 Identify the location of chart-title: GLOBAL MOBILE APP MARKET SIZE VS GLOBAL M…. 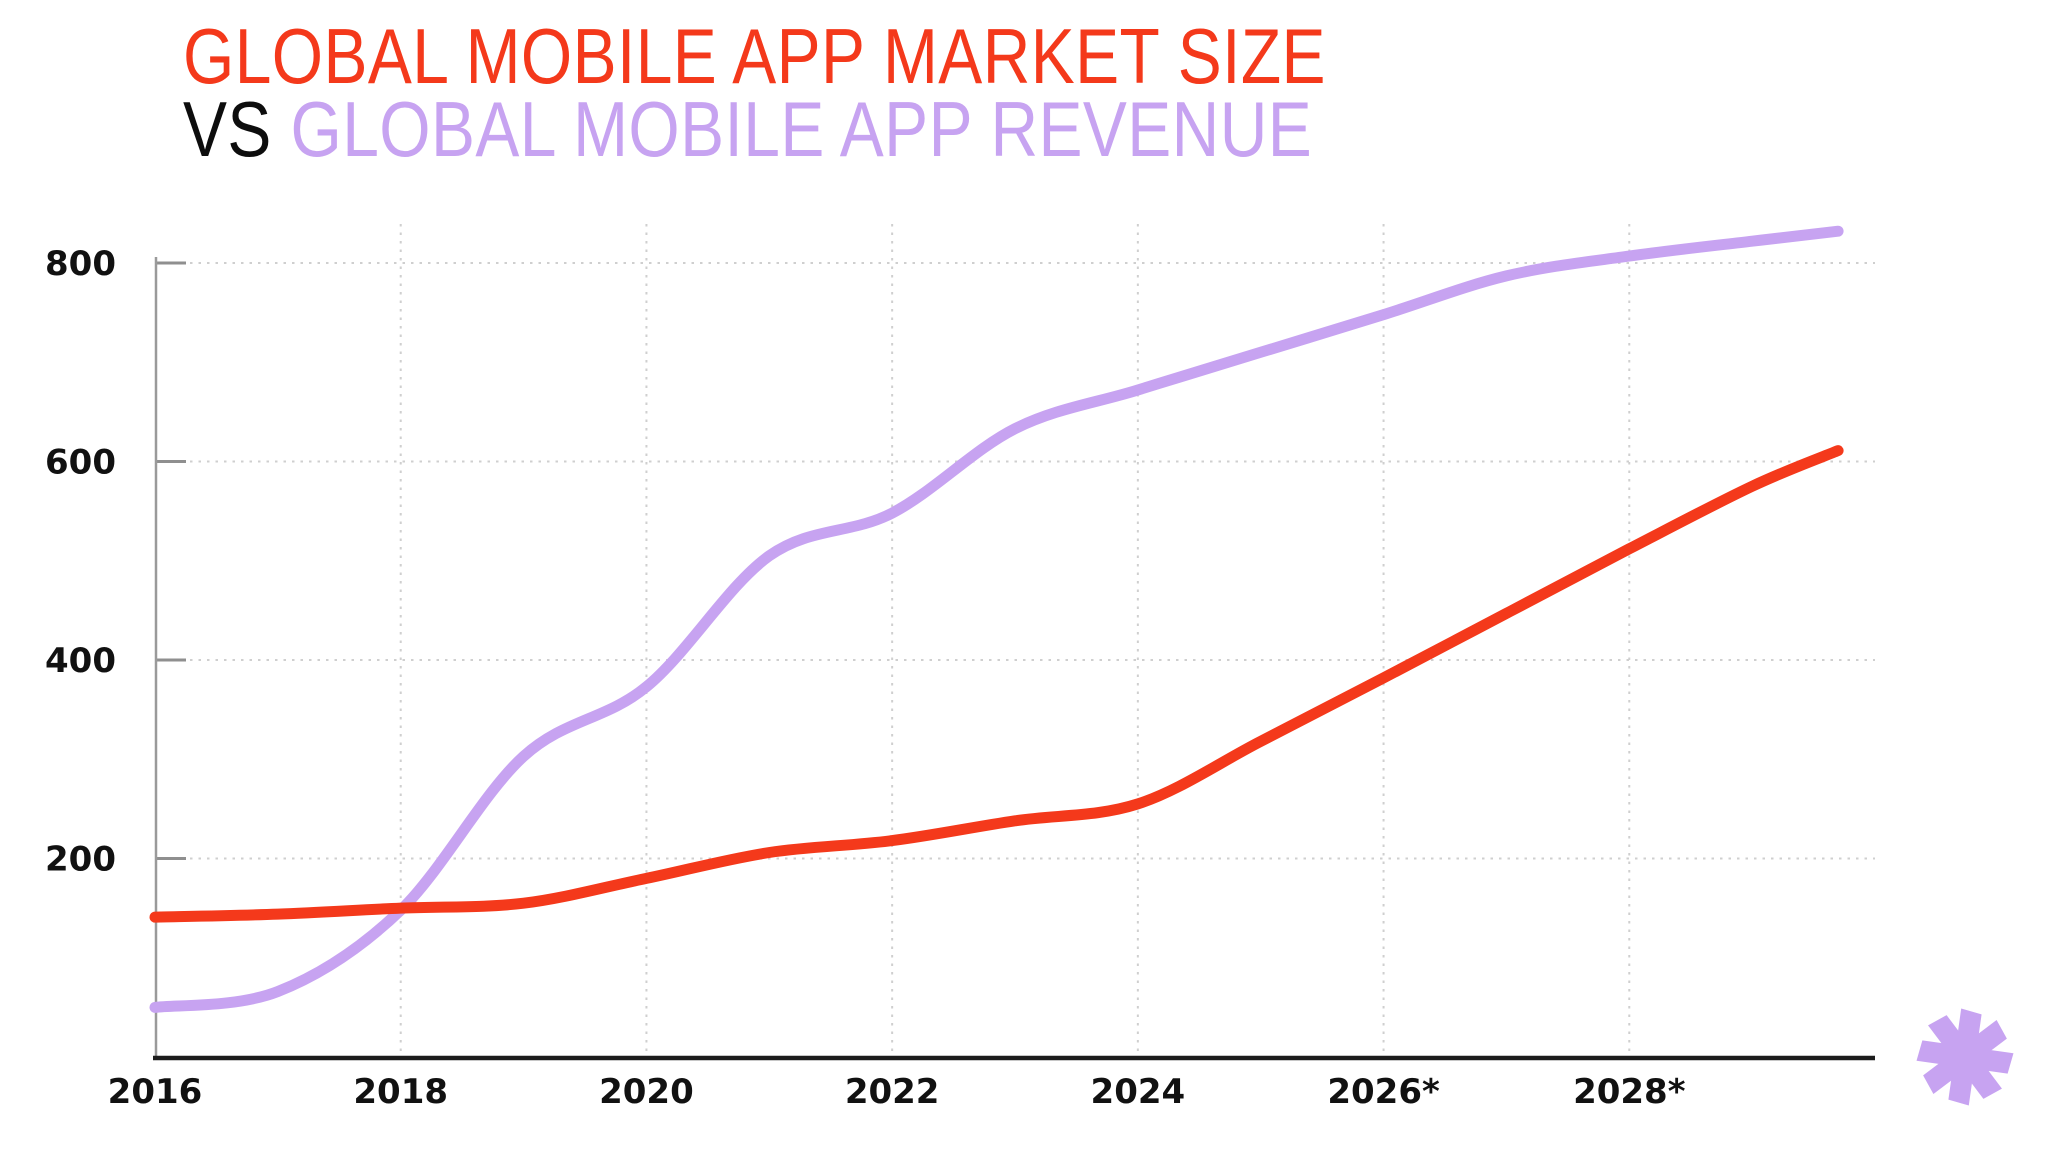
(754, 92).